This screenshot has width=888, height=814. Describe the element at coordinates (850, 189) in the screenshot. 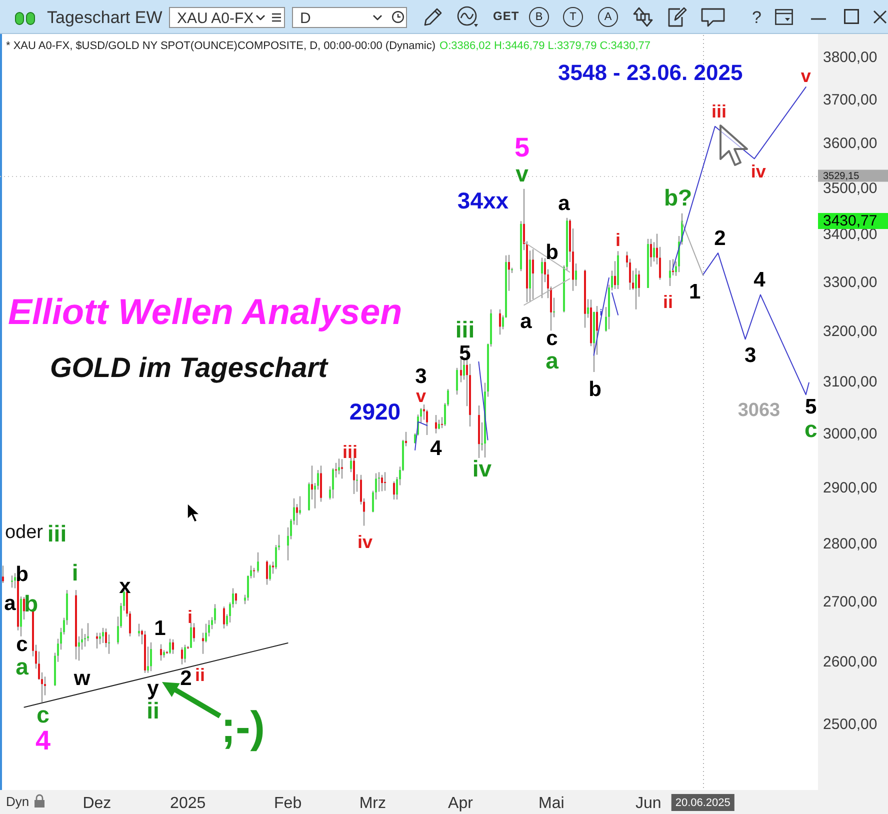

I see `y-tick-label: 3500,00` at that location.